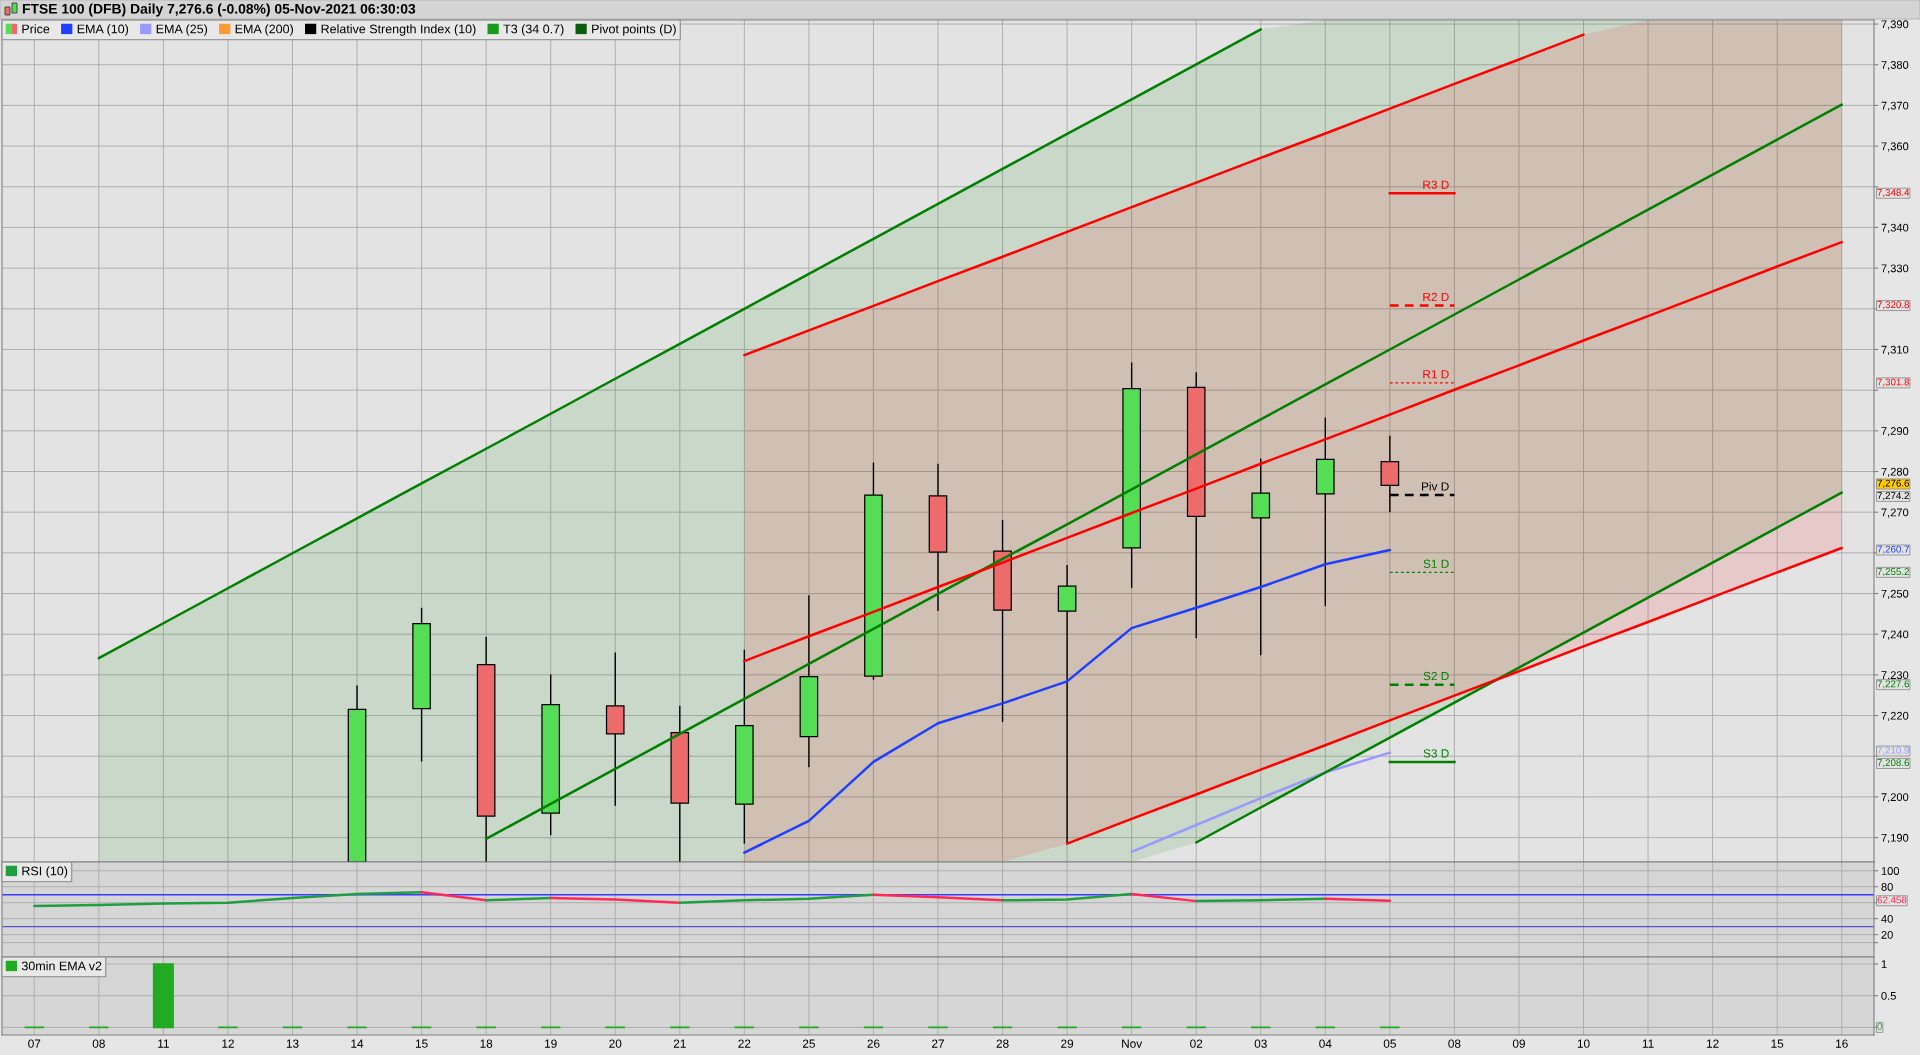  What do you see at coordinates (1895, 25) in the screenshot?
I see `y-tick-label: 7,390` at bounding box center [1895, 25].